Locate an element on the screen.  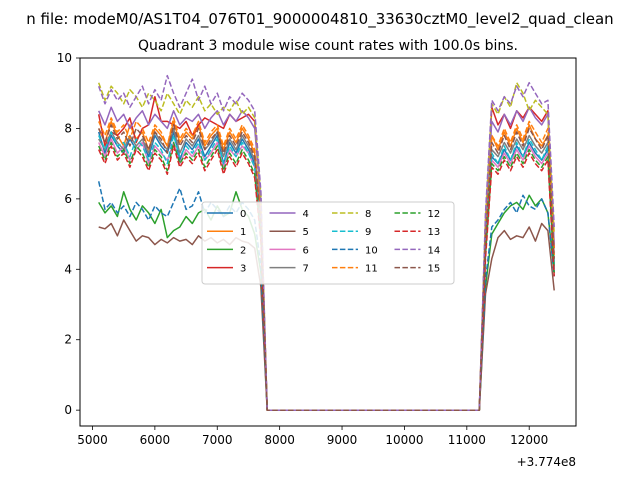
y-axis: 0 2 4 6 8 10 is located at coordinates (68, 234).